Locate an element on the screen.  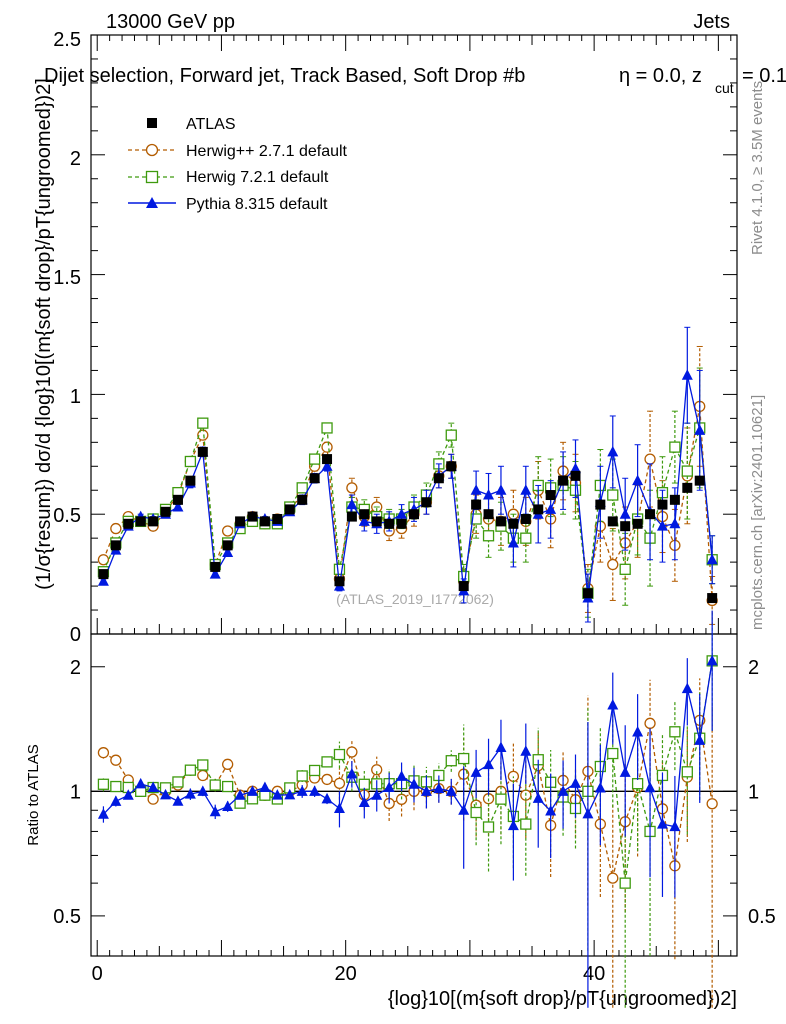
legend-label: Herwig 7.2.1 default is located at coordinates (257, 177).